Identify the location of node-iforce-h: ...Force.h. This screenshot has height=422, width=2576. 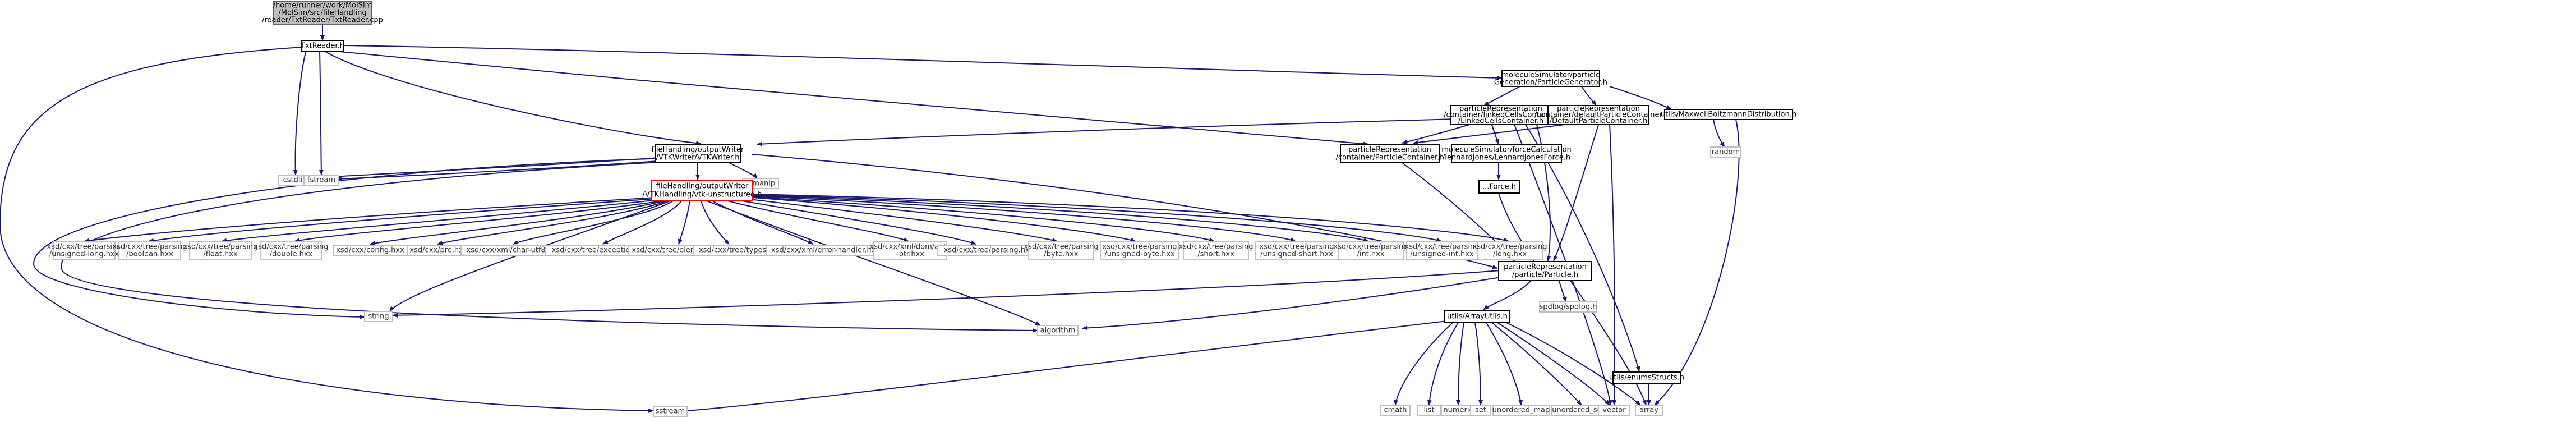
(1499, 187).